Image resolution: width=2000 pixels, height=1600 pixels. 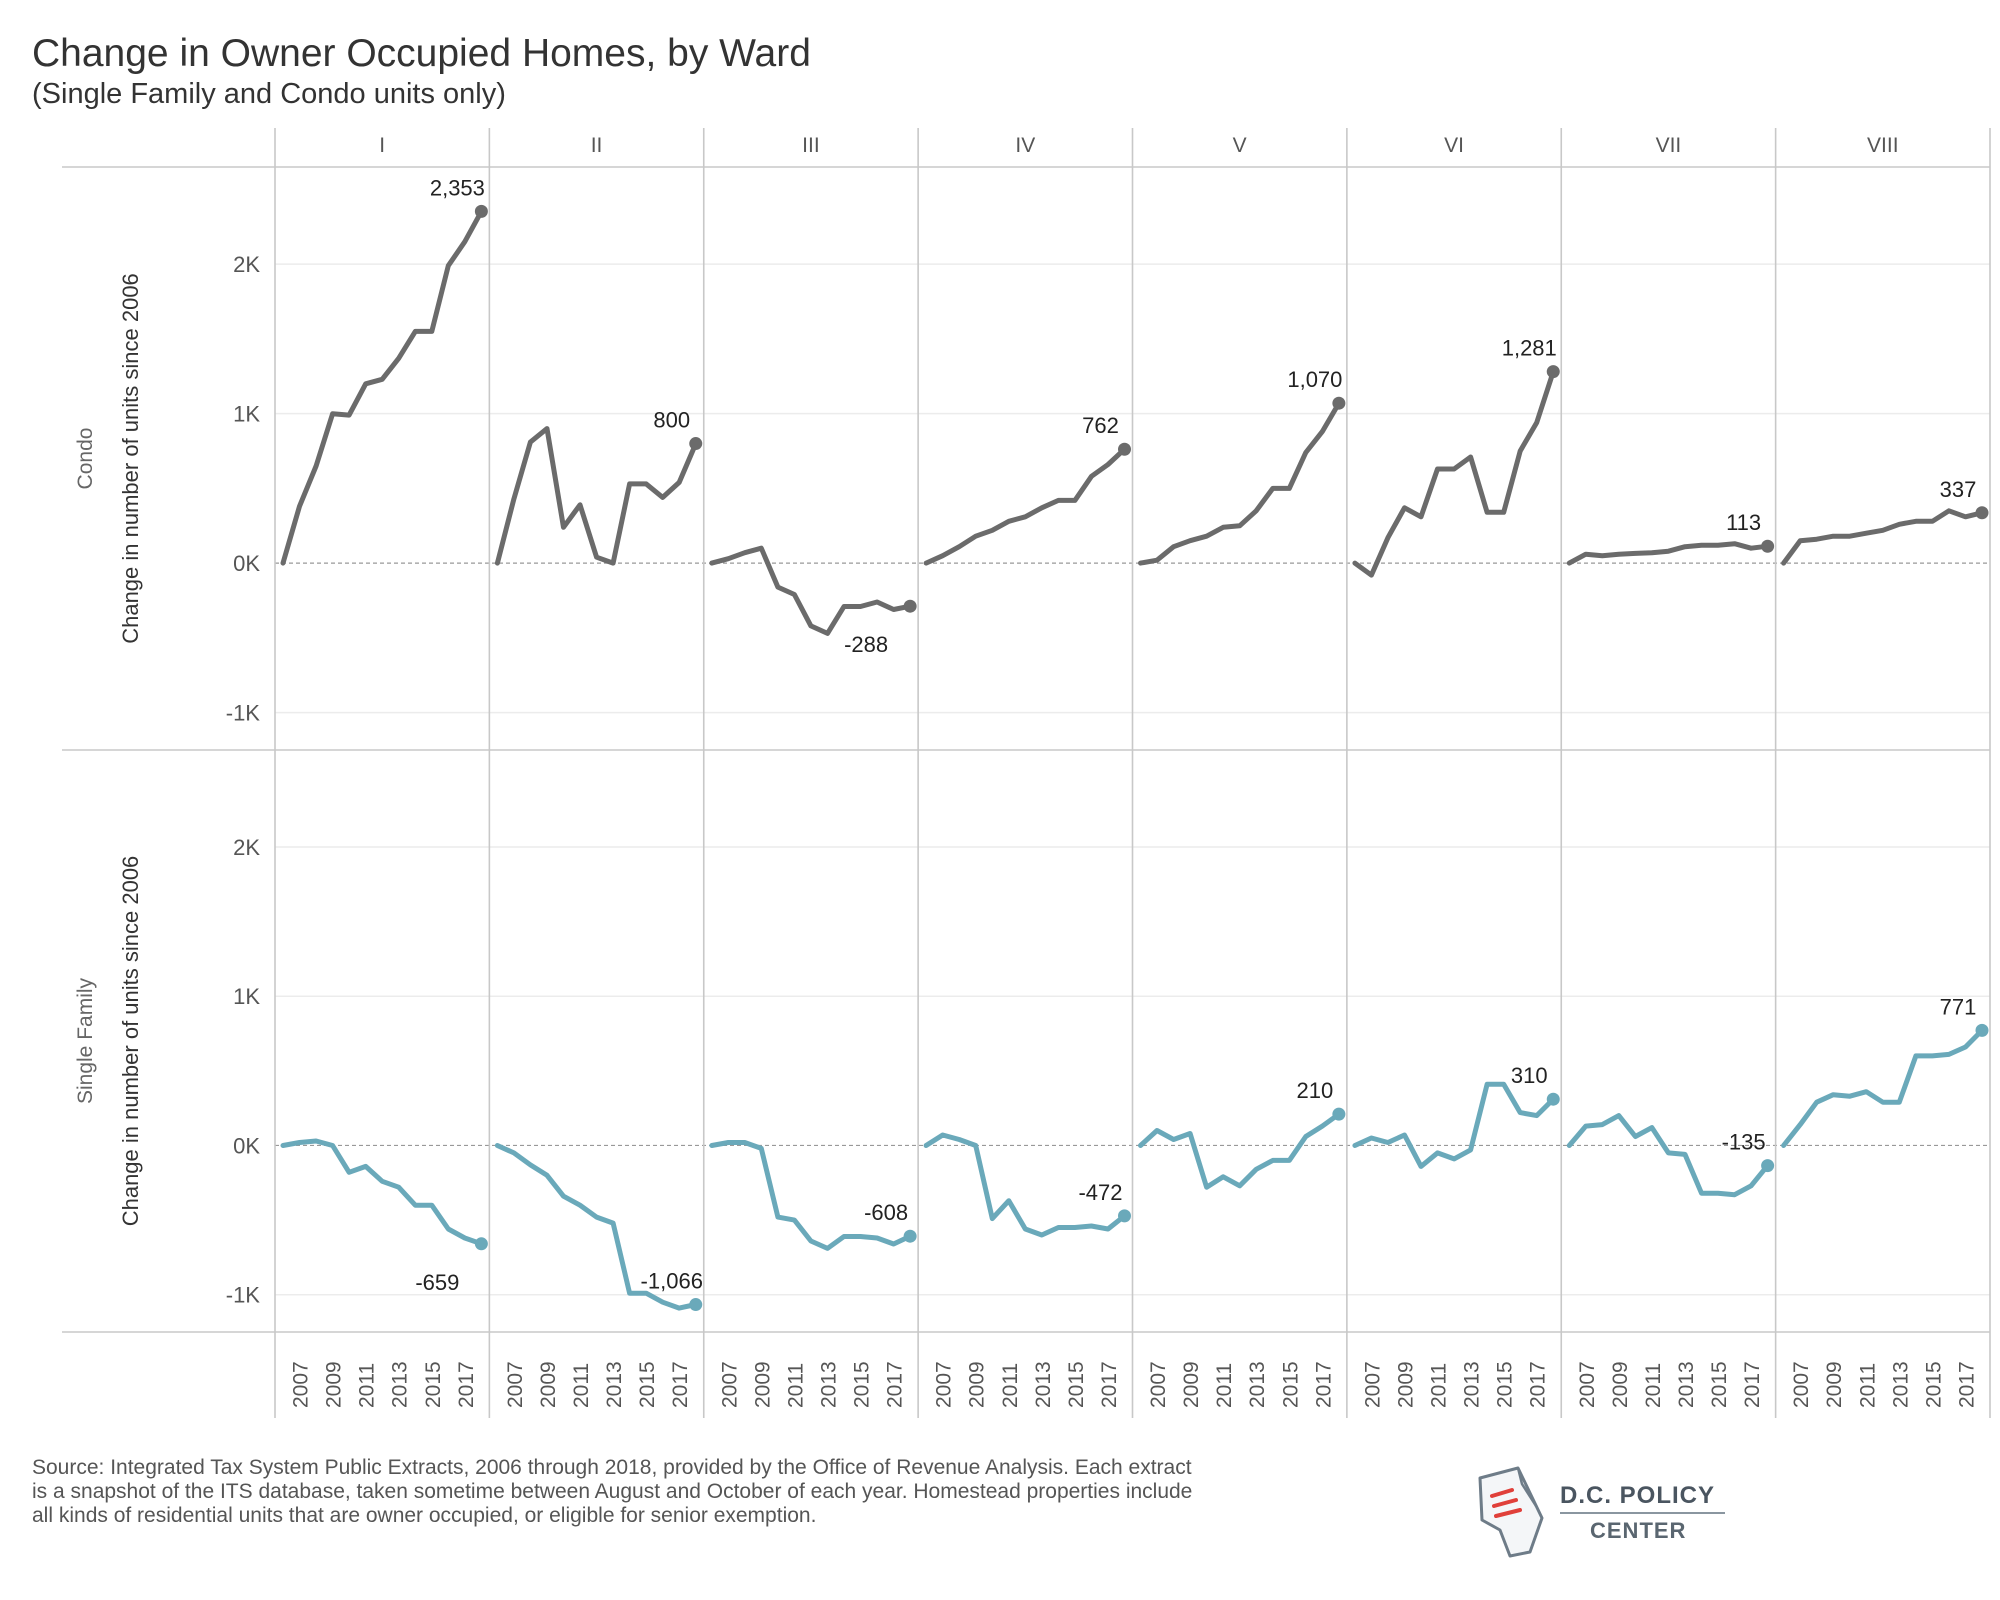 I want to click on ward-header: III, so click(x=811, y=145).